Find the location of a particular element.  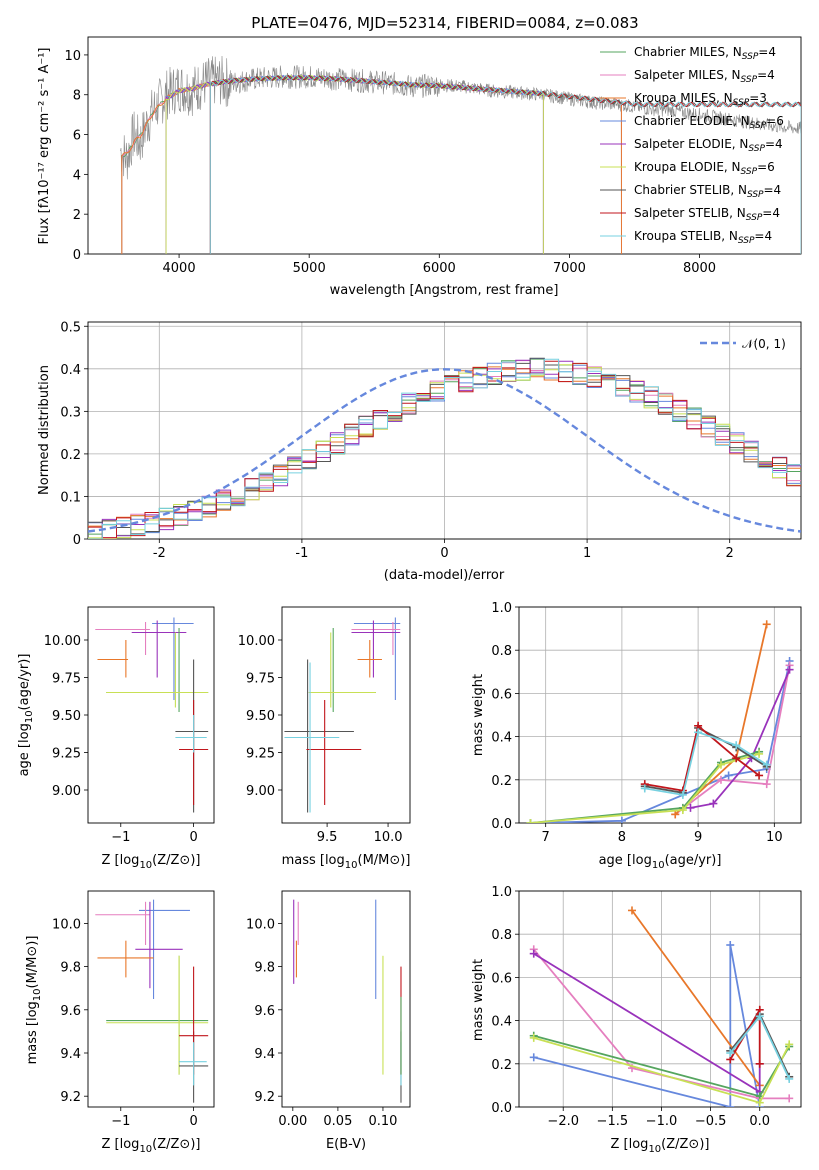

legend-text: Chabrier ELODIE, N is located at coordinates (692, 121).